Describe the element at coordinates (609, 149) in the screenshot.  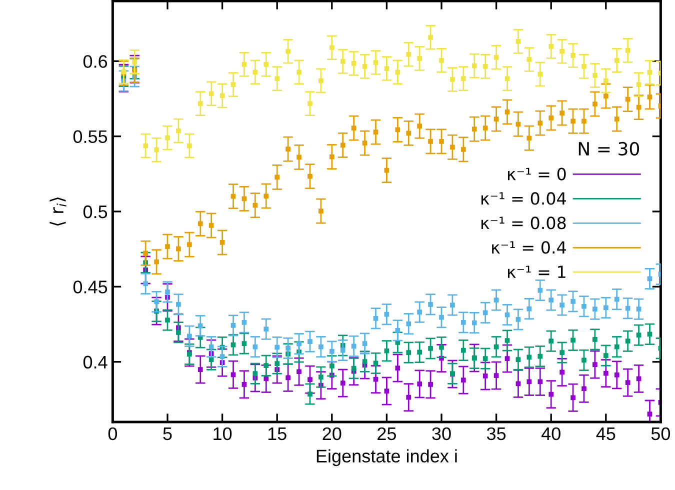
I see `legend-title: N = 30` at that location.